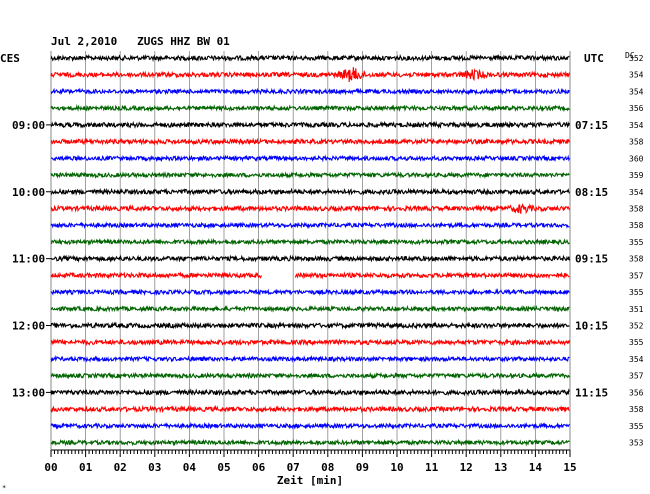 This screenshot has height=494, width=650. I want to click on right-time-label: 09:15, so click(591, 259).